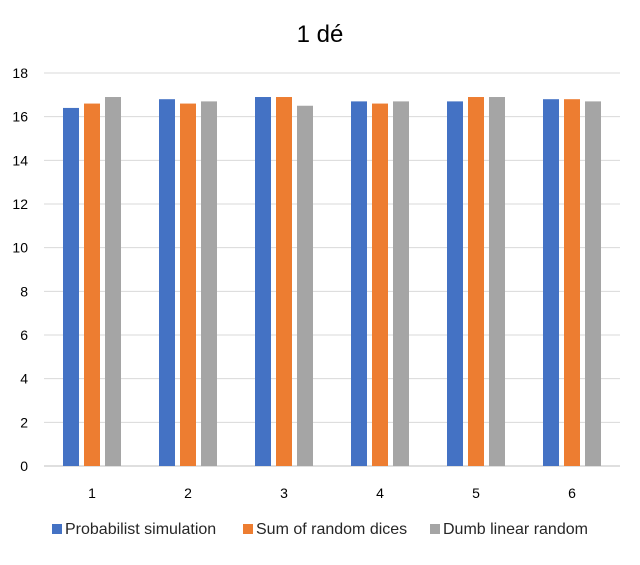 The width and height of the screenshot is (640, 565). I want to click on y-tick-label: 2, so click(24, 422).